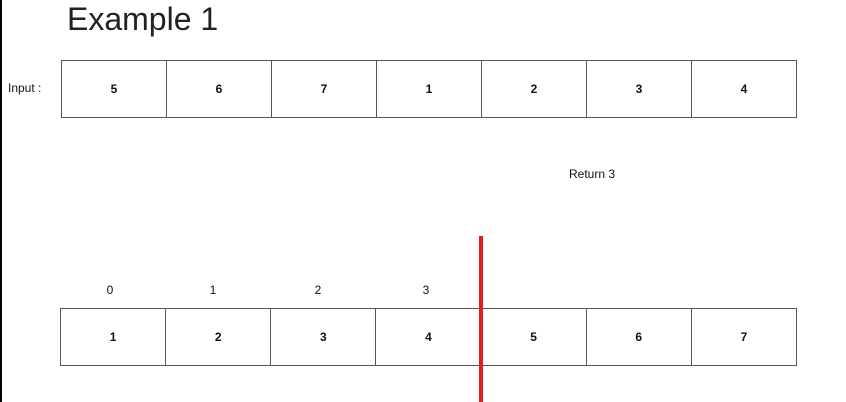  Describe the element at coordinates (592, 174) in the screenshot. I see `result-text: Return 3` at that location.